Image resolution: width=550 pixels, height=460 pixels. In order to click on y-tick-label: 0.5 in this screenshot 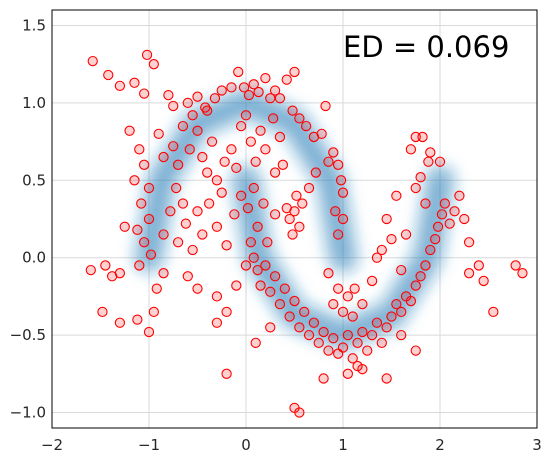, I will do `click(34, 180)`.